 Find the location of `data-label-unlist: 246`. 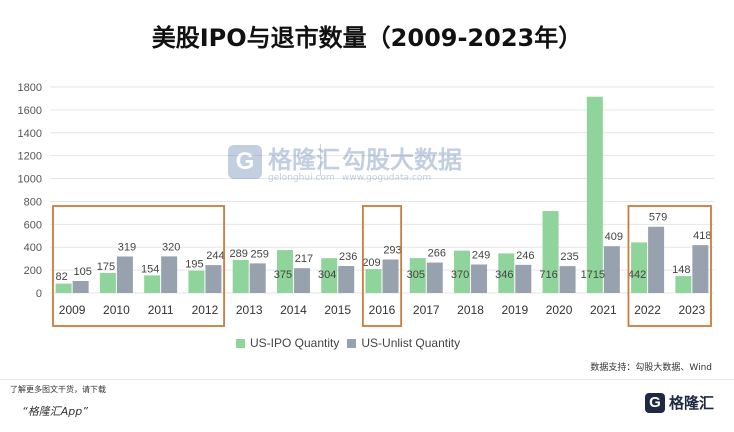

data-label-unlist: 246 is located at coordinates (525, 256).